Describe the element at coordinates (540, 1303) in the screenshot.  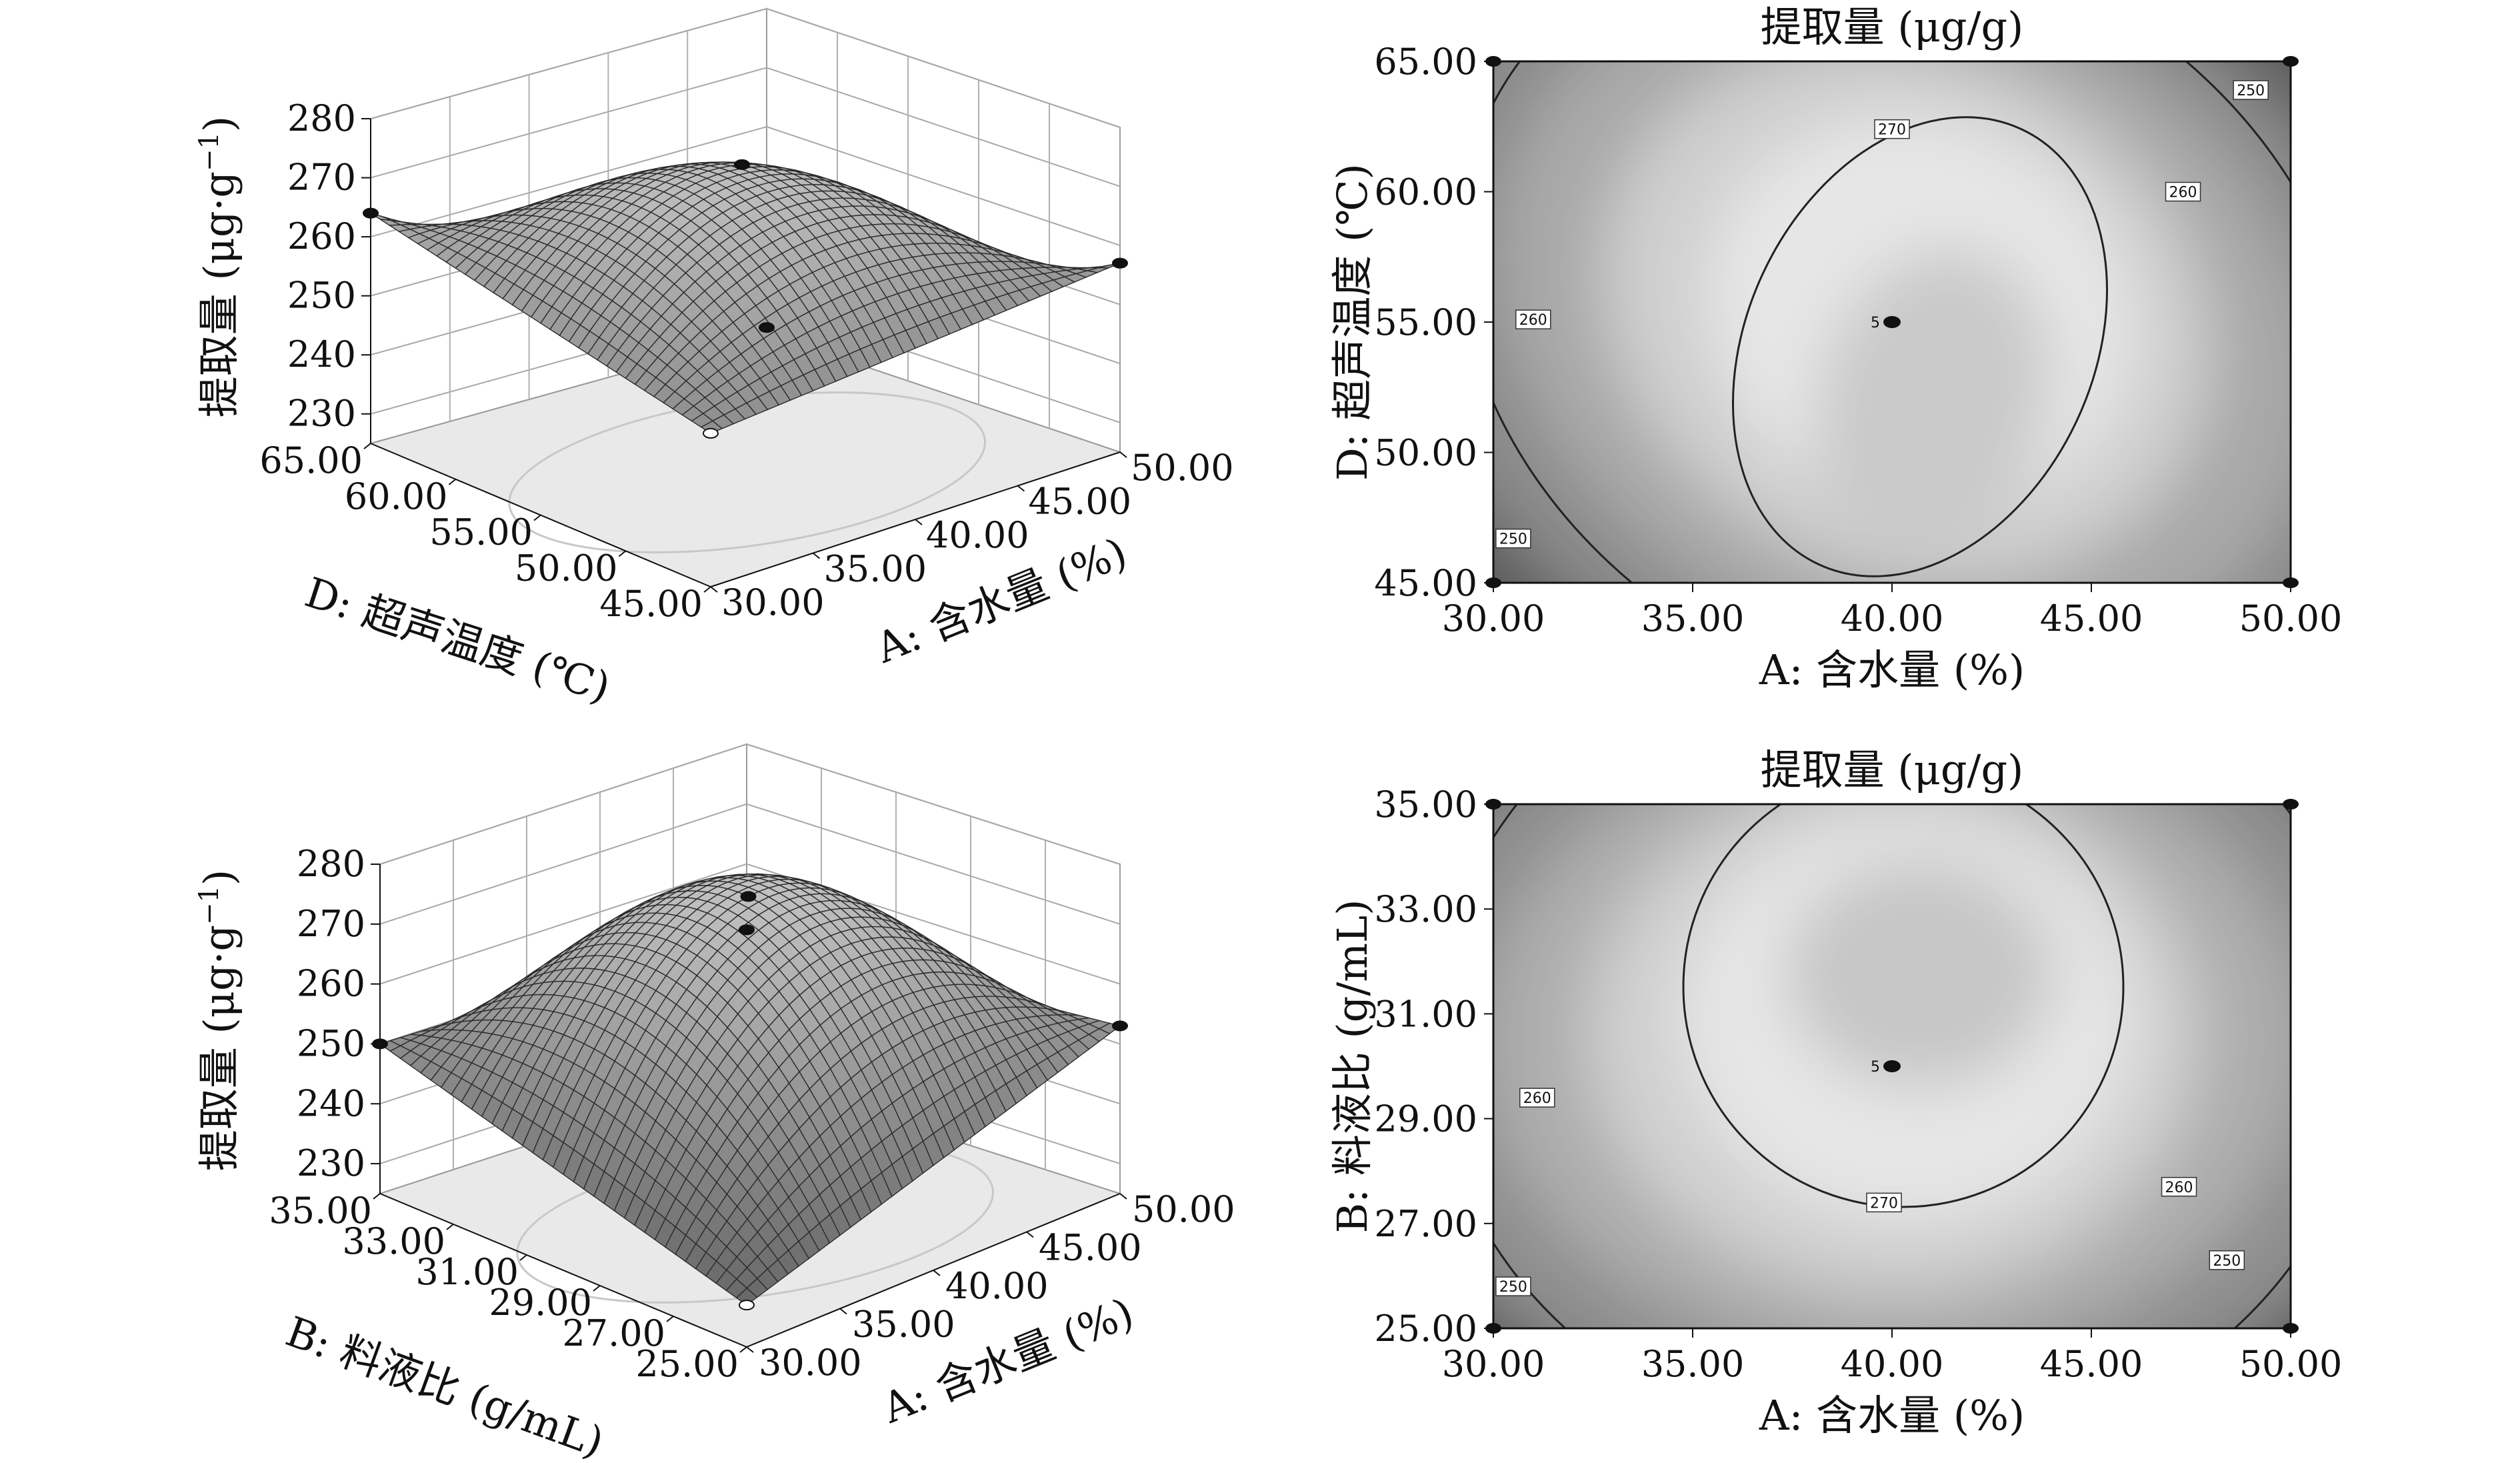
I see `y-tick-label: 29.00` at that location.